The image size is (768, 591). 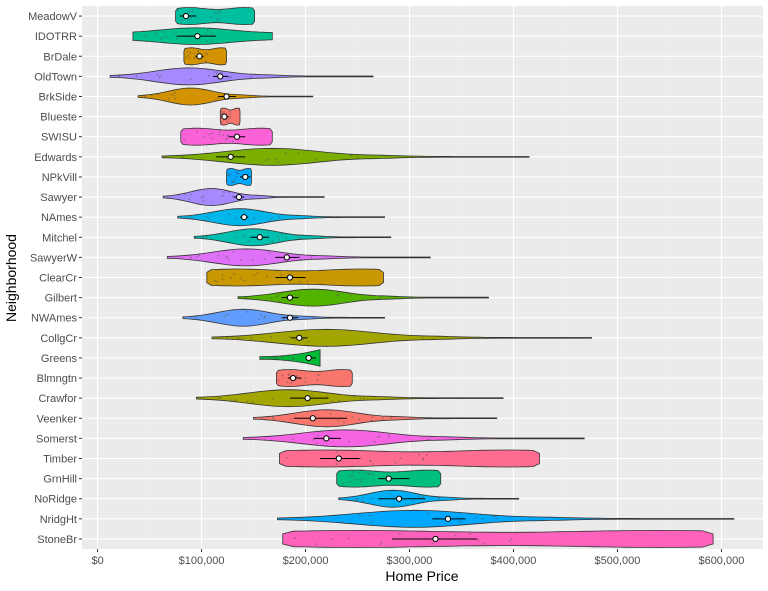 I want to click on violin-somerst, so click(x=413, y=438).